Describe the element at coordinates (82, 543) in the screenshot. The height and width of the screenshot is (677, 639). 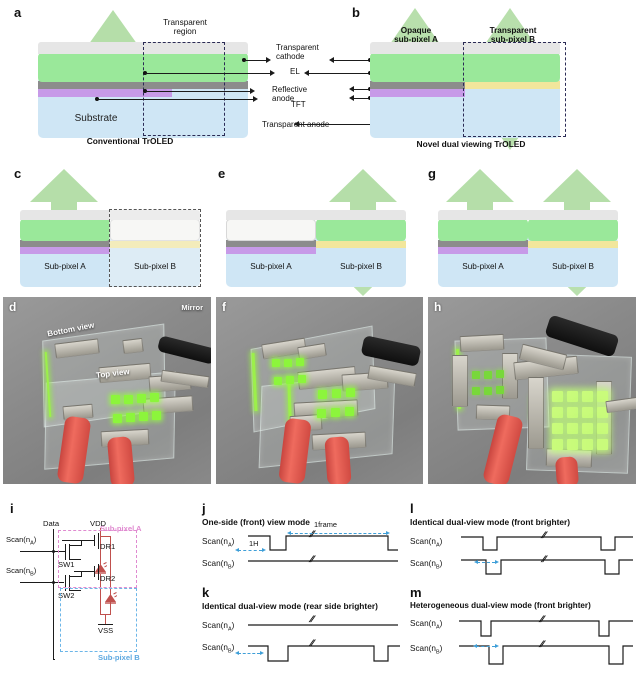
I see `i-sw1-up` at that location.